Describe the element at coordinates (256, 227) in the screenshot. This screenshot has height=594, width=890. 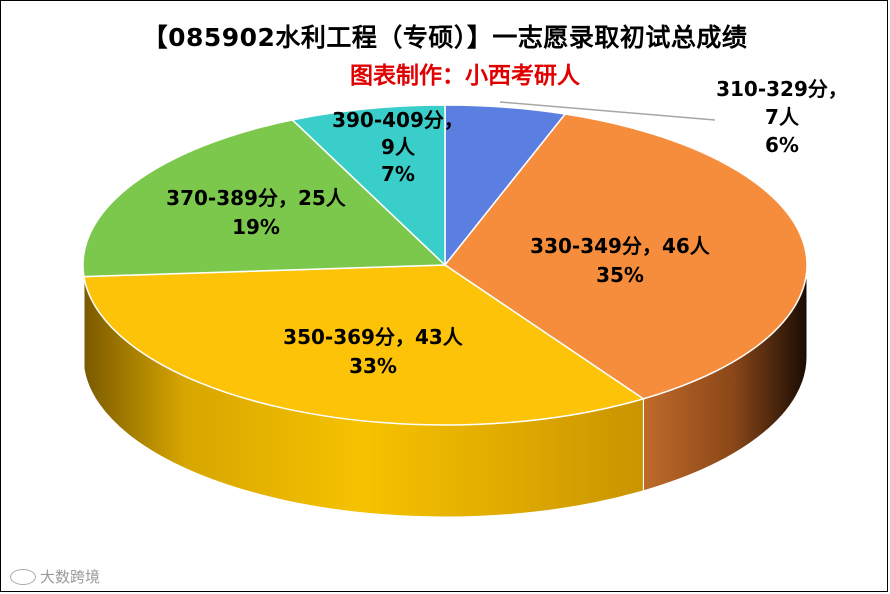
I see `pie-label-4-line-2: 19%` at that location.